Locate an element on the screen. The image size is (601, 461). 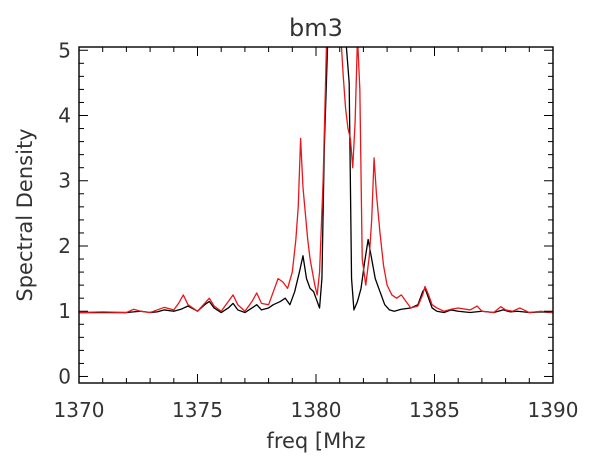
x-axis-label: freq [Mhz is located at coordinates (315, 441).